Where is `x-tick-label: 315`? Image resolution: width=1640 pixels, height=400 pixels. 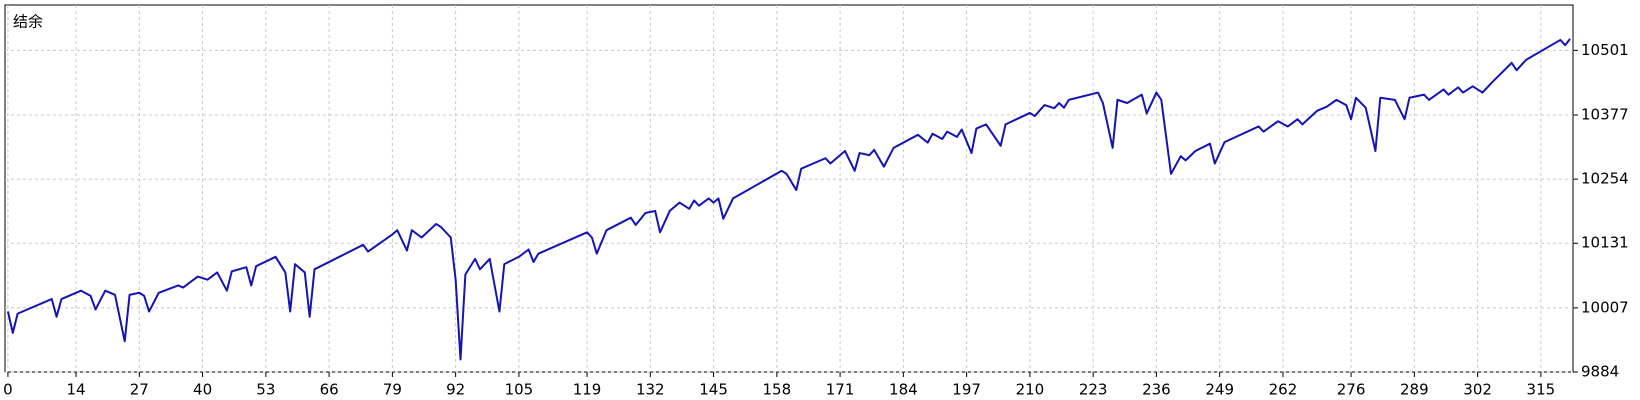 x-tick-label: 315 is located at coordinates (1541, 390).